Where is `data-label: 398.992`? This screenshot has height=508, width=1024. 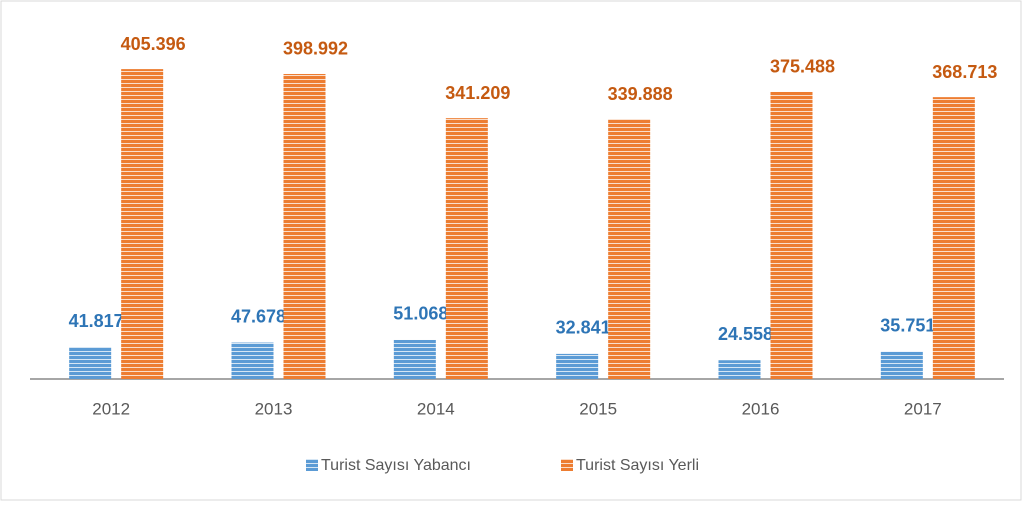 data-label: 398.992 is located at coordinates (315, 49).